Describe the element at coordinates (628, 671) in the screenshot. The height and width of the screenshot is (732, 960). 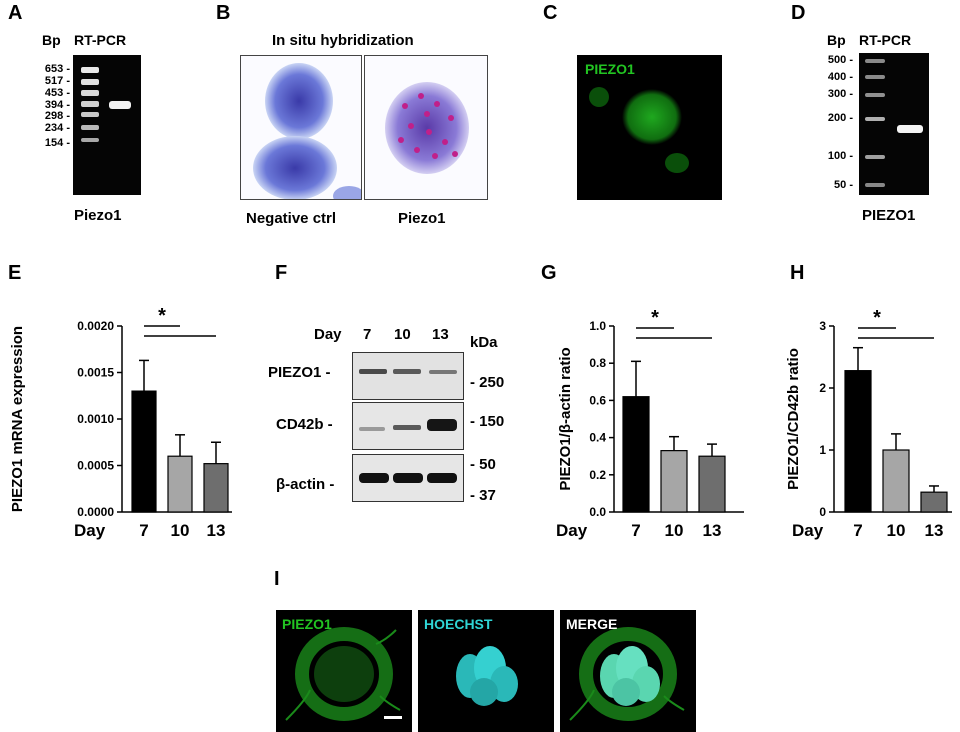
I see `confocal-merge-image` at that location.